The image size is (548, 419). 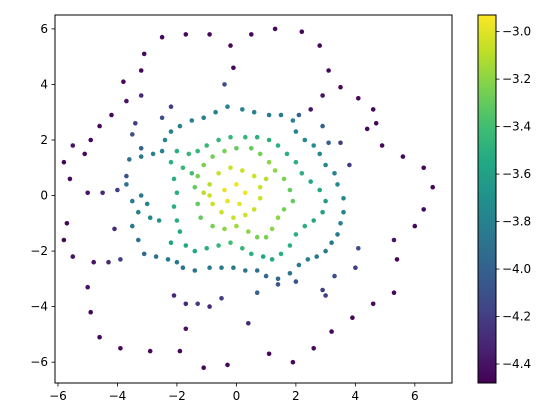 What do you see at coordinates (513, 198) in the screenshot?
I see `colorbar-axis: −4.4 −4.2 −4.0 −3.8 −3.6 −3.4 −3.2 −3.0` at bounding box center [513, 198].